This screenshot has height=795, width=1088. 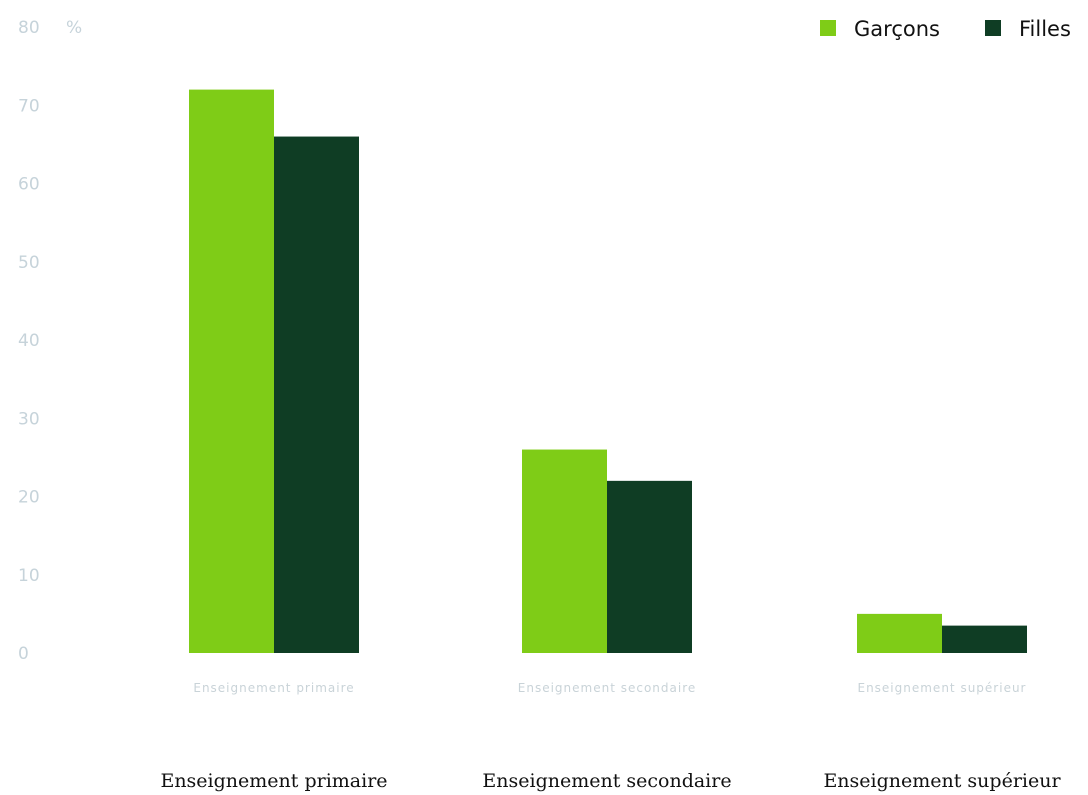 What do you see at coordinates (273, 781) in the screenshot?
I see `x-category-label: Enseignement primaire` at bounding box center [273, 781].